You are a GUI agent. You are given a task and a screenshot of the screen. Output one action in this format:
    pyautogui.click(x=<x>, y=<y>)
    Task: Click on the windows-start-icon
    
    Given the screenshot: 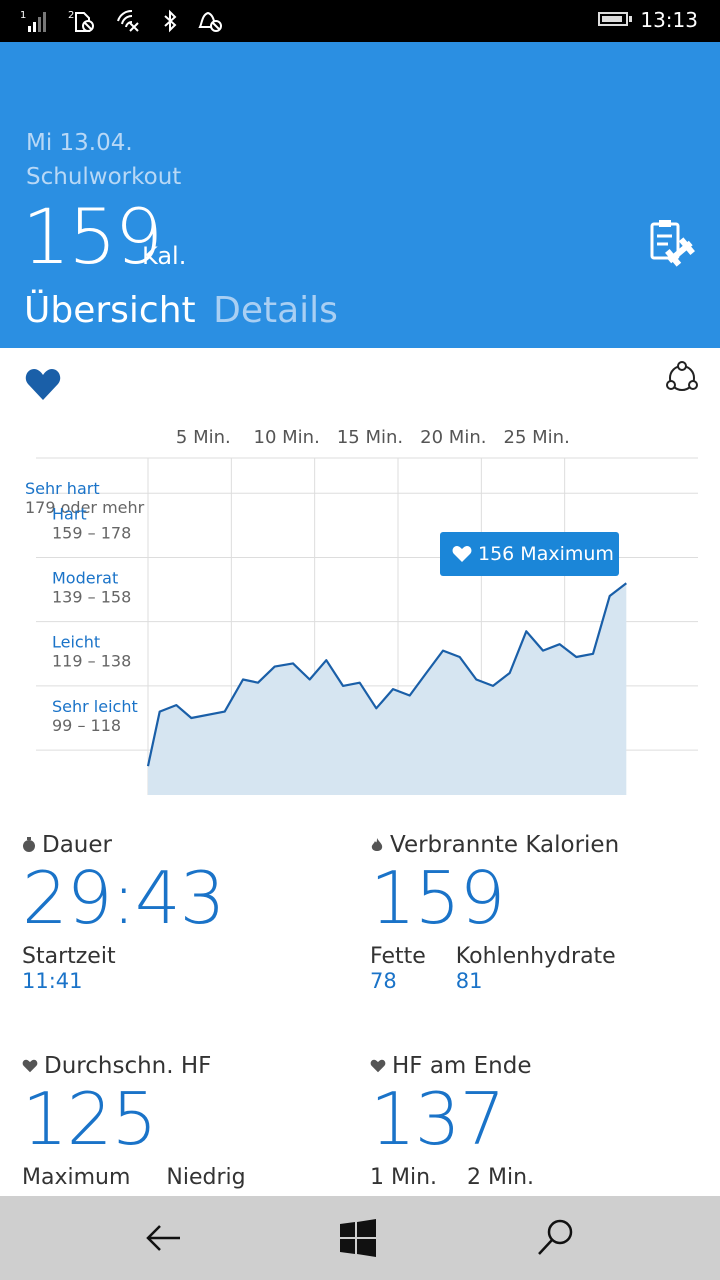 What is the action you would take?
    pyautogui.click(x=358, y=1238)
    